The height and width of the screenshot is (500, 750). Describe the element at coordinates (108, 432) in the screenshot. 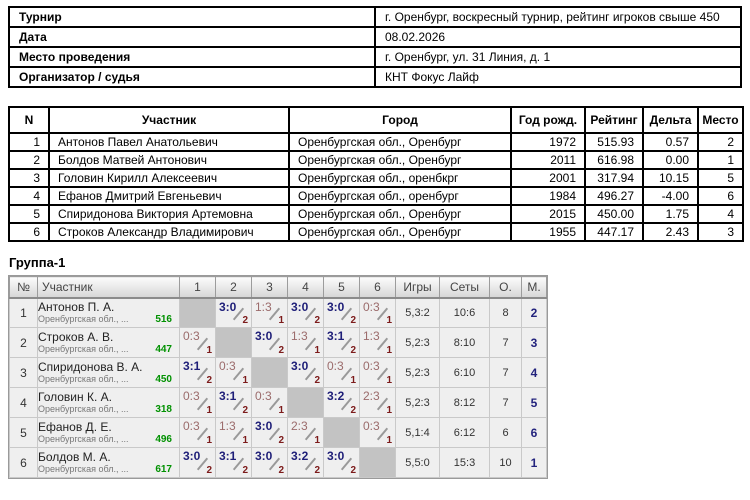

I see `player-cell: Ефанов Д. Е. Оренбургская обл., ... 496` at that location.